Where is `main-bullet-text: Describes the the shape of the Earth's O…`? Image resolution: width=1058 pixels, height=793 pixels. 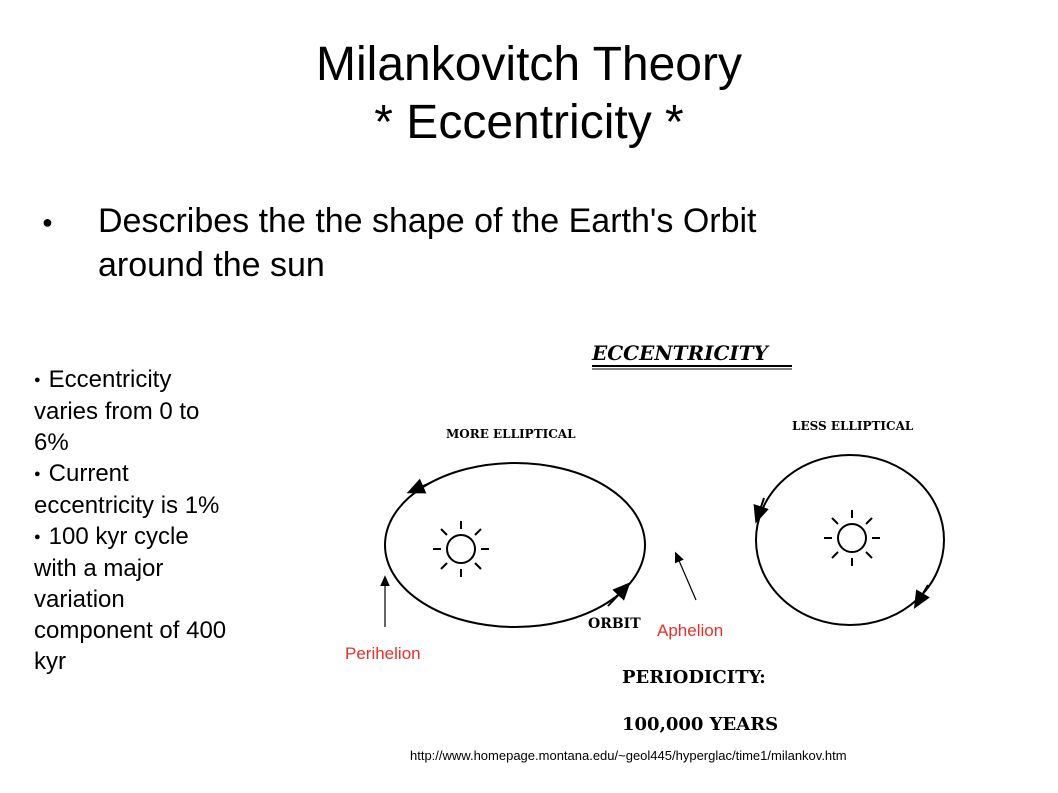 main-bullet-text: Describes the the shape of the Earth's O… is located at coordinates (538, 243).